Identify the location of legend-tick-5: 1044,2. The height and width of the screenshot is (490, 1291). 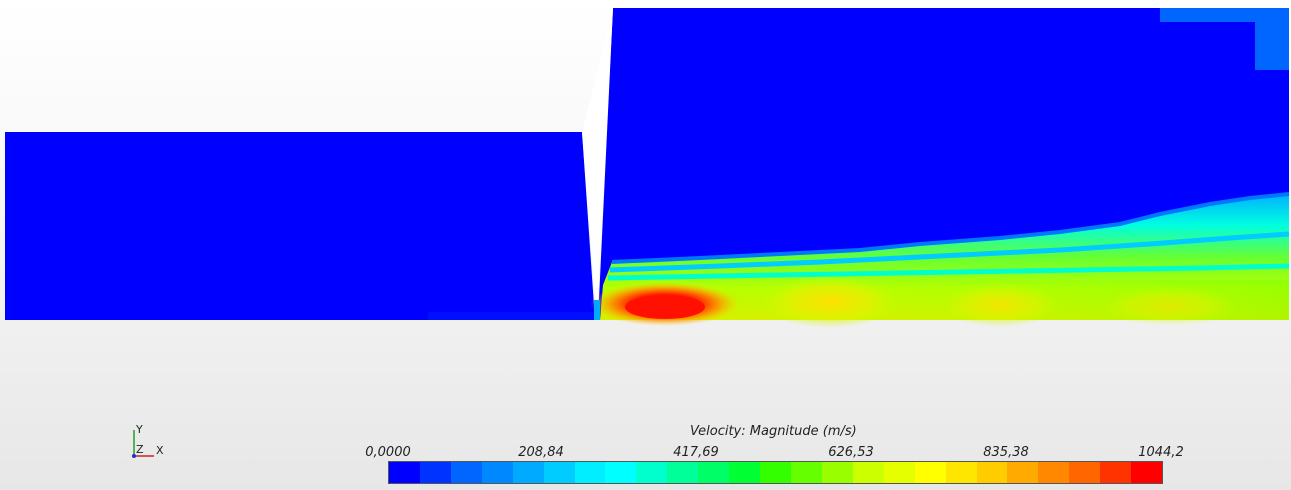
(1161, 452).